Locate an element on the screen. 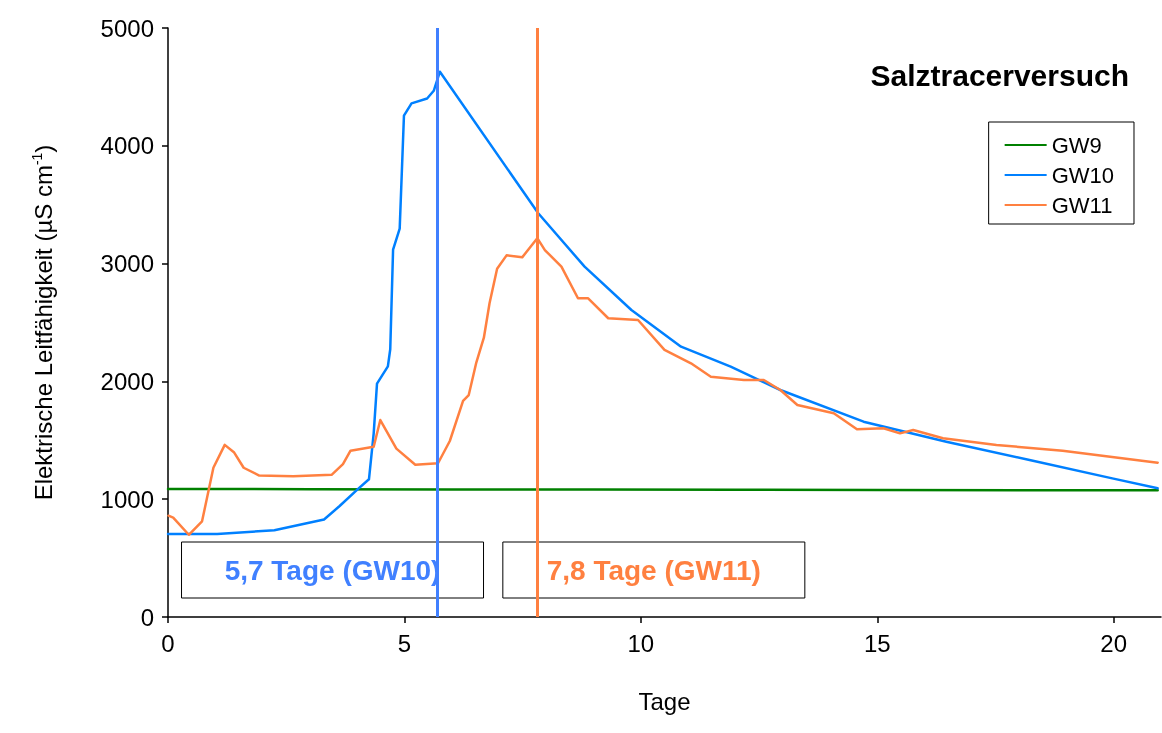 The width and height of the screenshot is (1162, 733). text: Salztracerversuch is located at coordinates (1000, 75).